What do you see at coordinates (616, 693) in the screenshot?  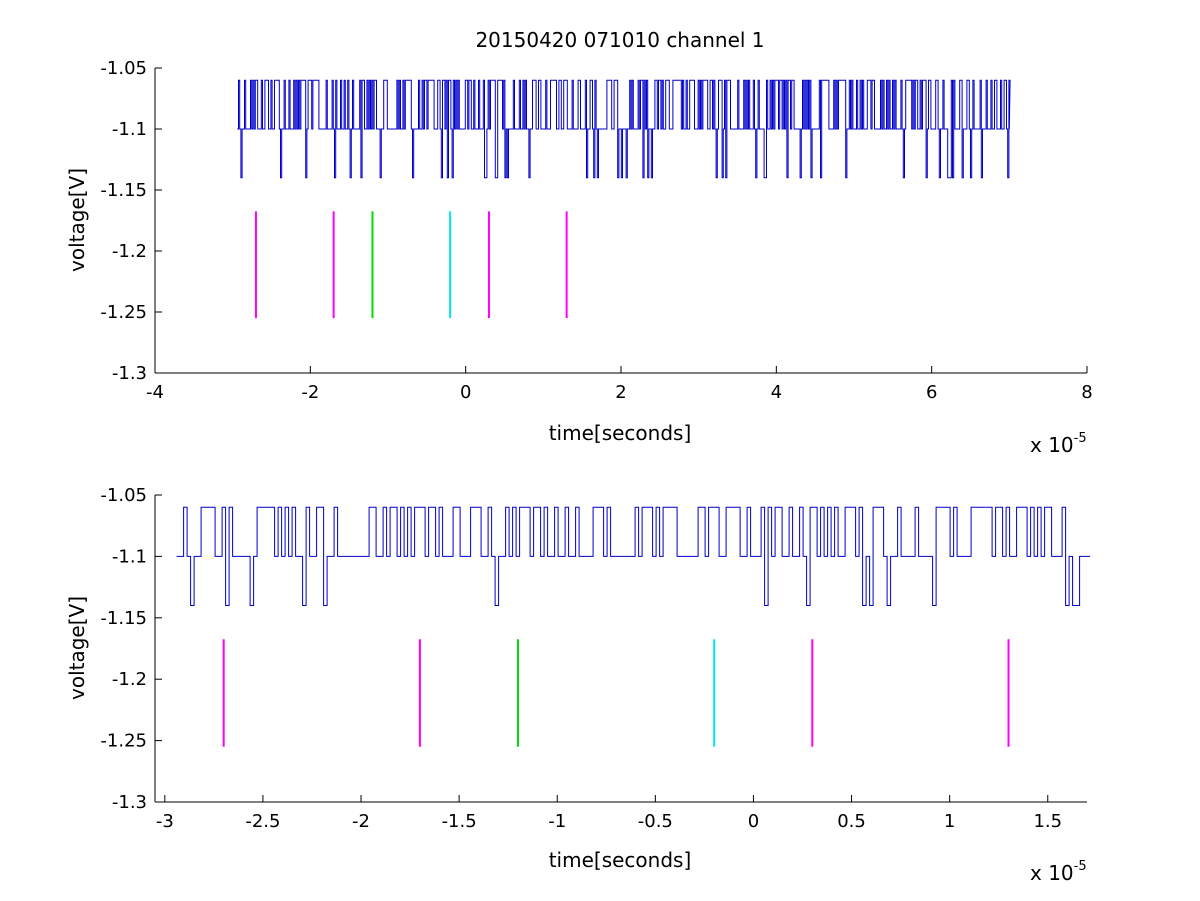 I see `bottom-markers` at bounding box center [616, 693].